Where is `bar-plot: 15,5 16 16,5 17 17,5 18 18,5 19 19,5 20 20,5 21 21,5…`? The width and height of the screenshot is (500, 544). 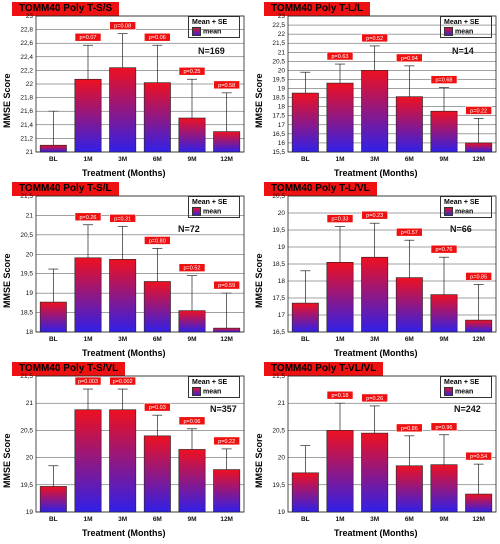
bar-plot: 15,5 16 16,5 17 17,5 18 18,5 19 19,5 20 20,5 21 21,5… is located at coordinates (384, 88).